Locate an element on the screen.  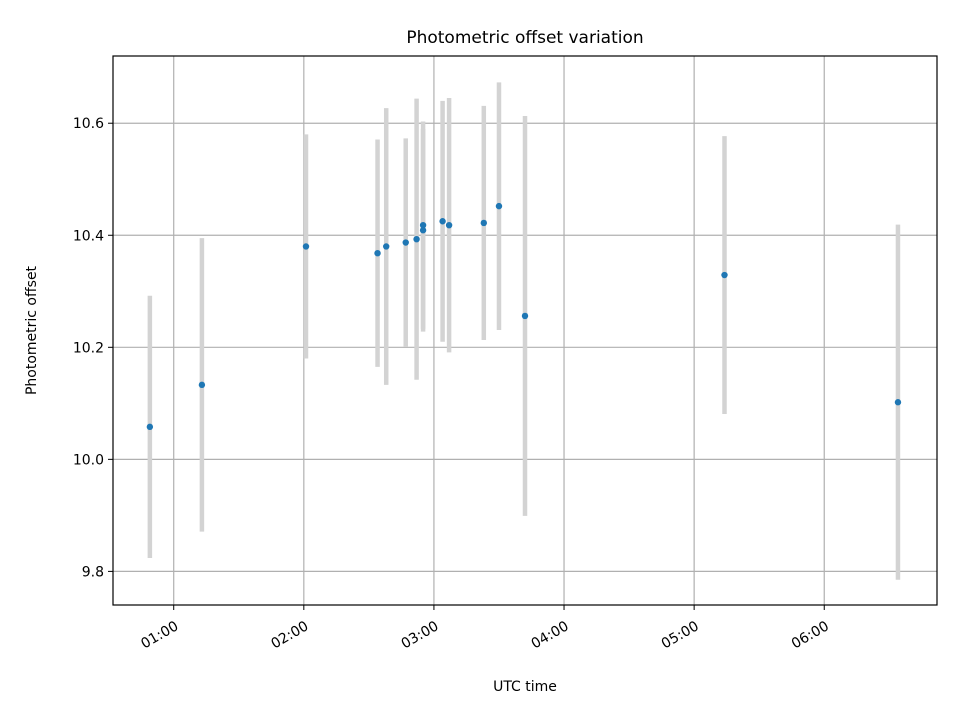
y-tick-label: 10.4 is located at coordinates (88, 236).